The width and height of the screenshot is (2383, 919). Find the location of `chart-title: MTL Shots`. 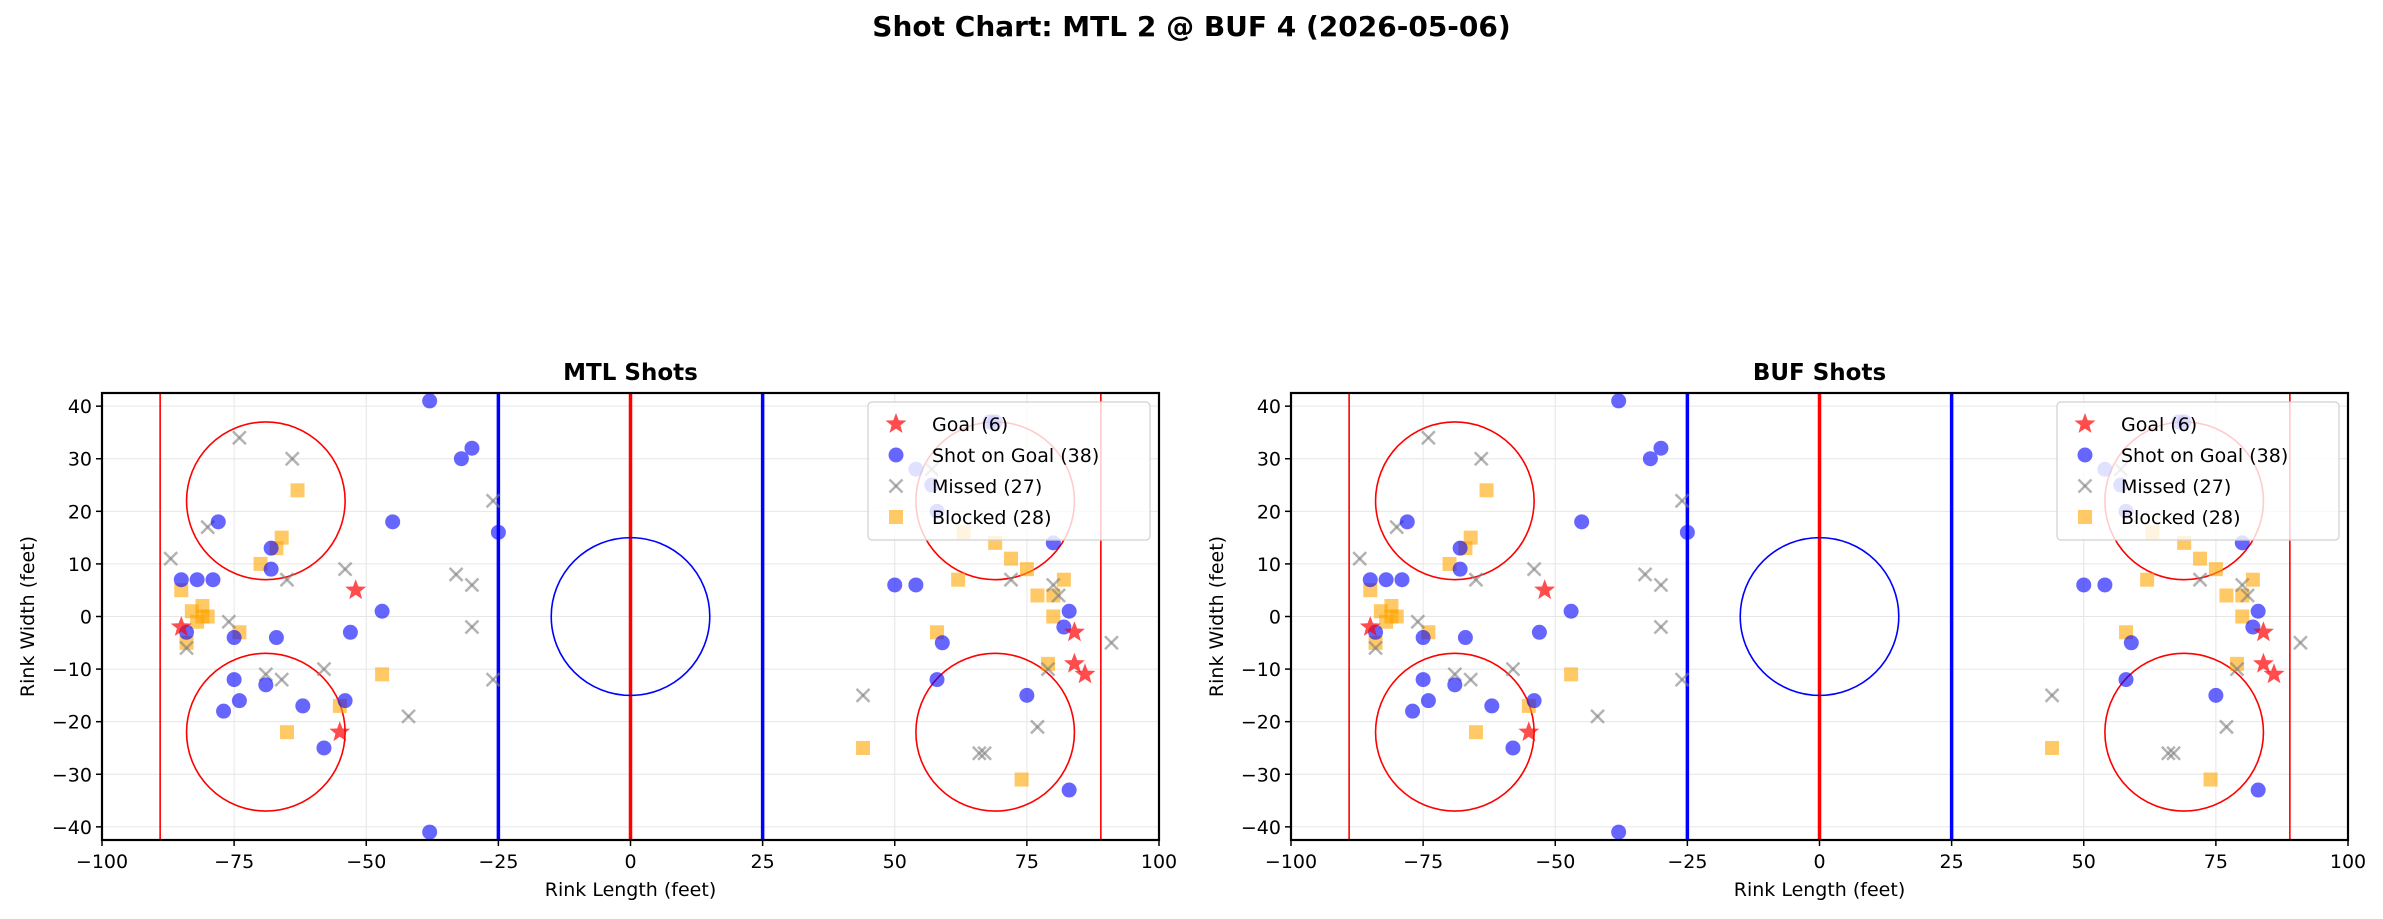

chart-title: MTL Shots is located at coordinates (630, 373).